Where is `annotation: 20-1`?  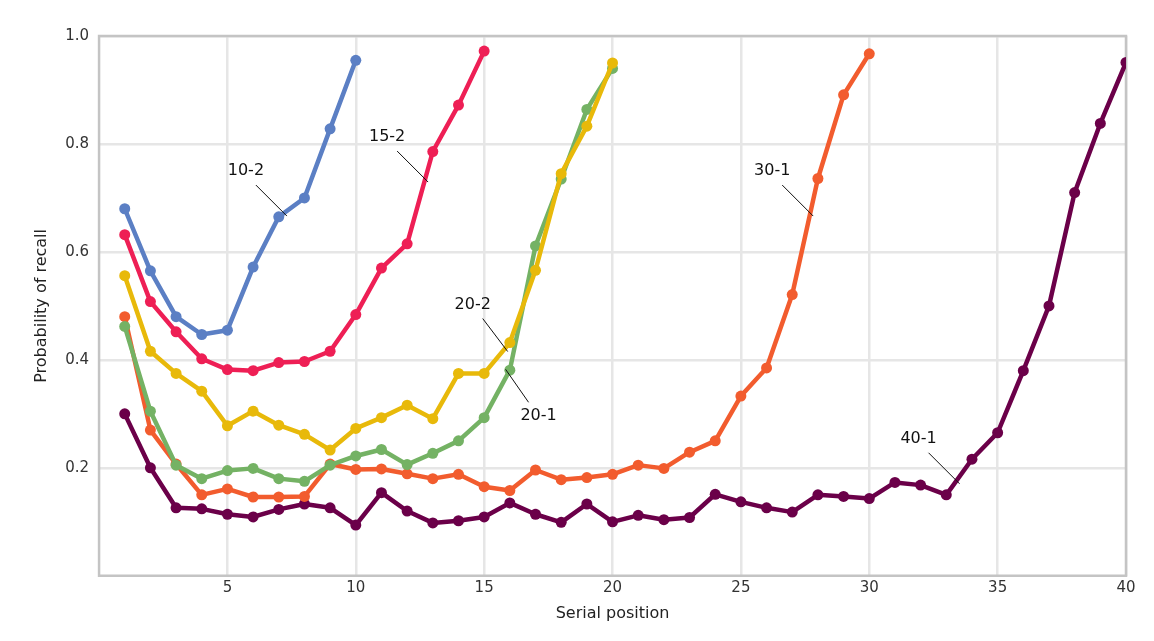
annotation: 20-1 is located at coordinates (538, 415).